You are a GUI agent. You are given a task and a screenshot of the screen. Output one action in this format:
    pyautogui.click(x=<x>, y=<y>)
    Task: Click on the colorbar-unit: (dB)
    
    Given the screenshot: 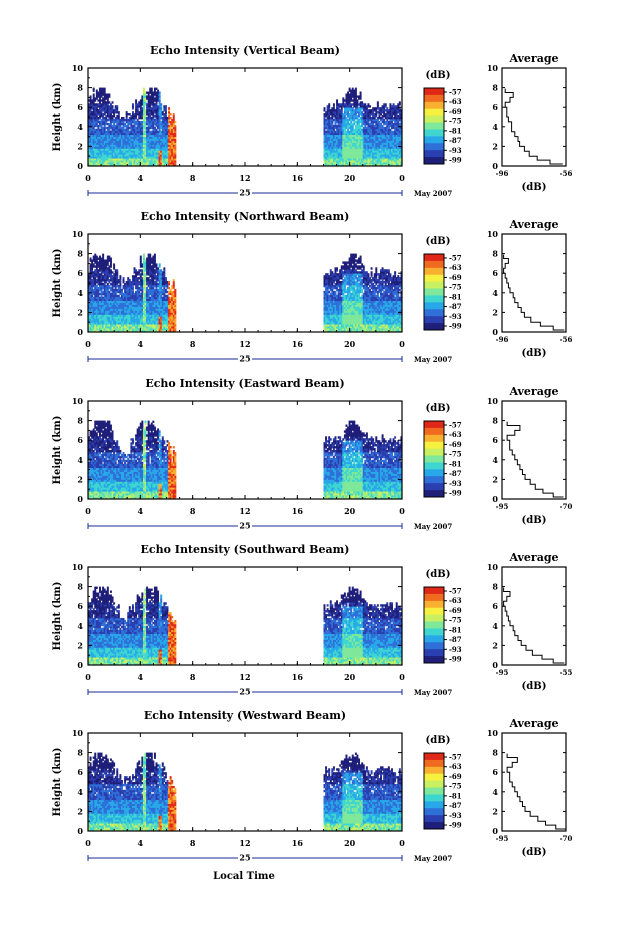 What is the action you would take?
    pyautogui.click(x=438, y=75)
    